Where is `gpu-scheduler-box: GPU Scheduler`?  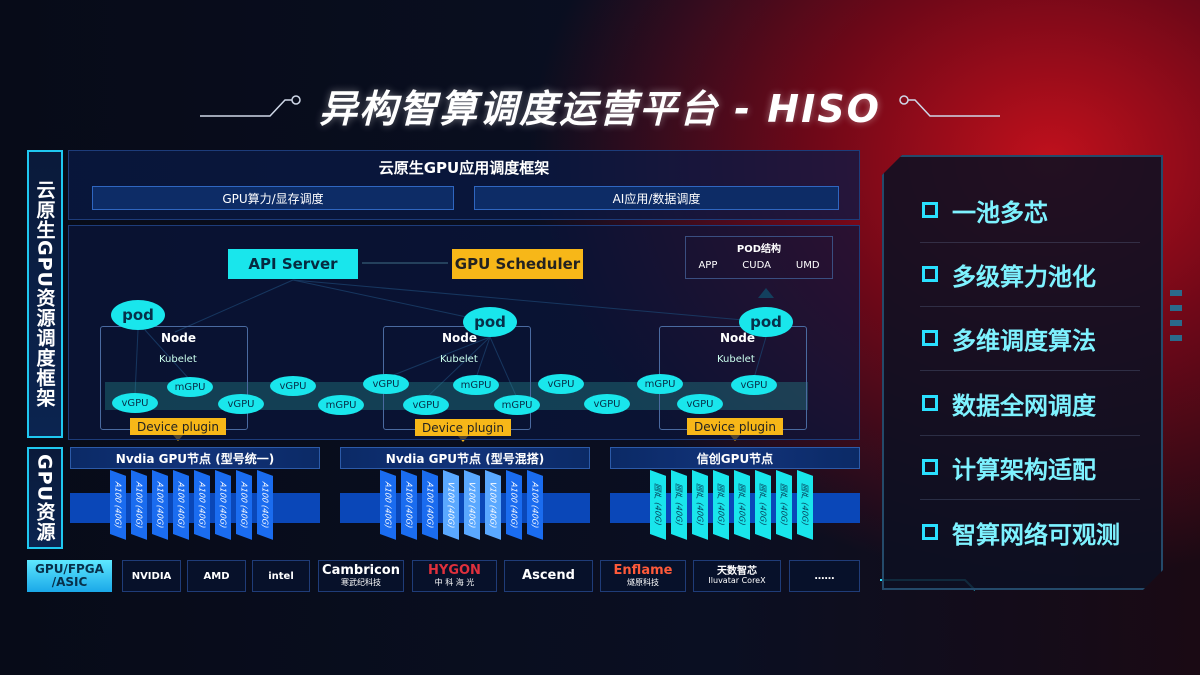 gpu-scheduler-box: GPU Scheduler is located at coordinates (517, 264).